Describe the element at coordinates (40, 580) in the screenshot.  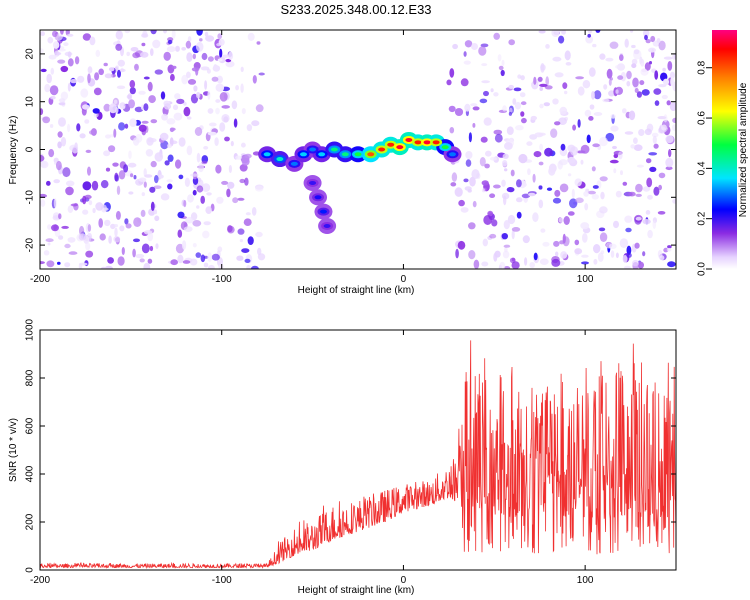
I see `snr-x-tick-label: -200` at that location.